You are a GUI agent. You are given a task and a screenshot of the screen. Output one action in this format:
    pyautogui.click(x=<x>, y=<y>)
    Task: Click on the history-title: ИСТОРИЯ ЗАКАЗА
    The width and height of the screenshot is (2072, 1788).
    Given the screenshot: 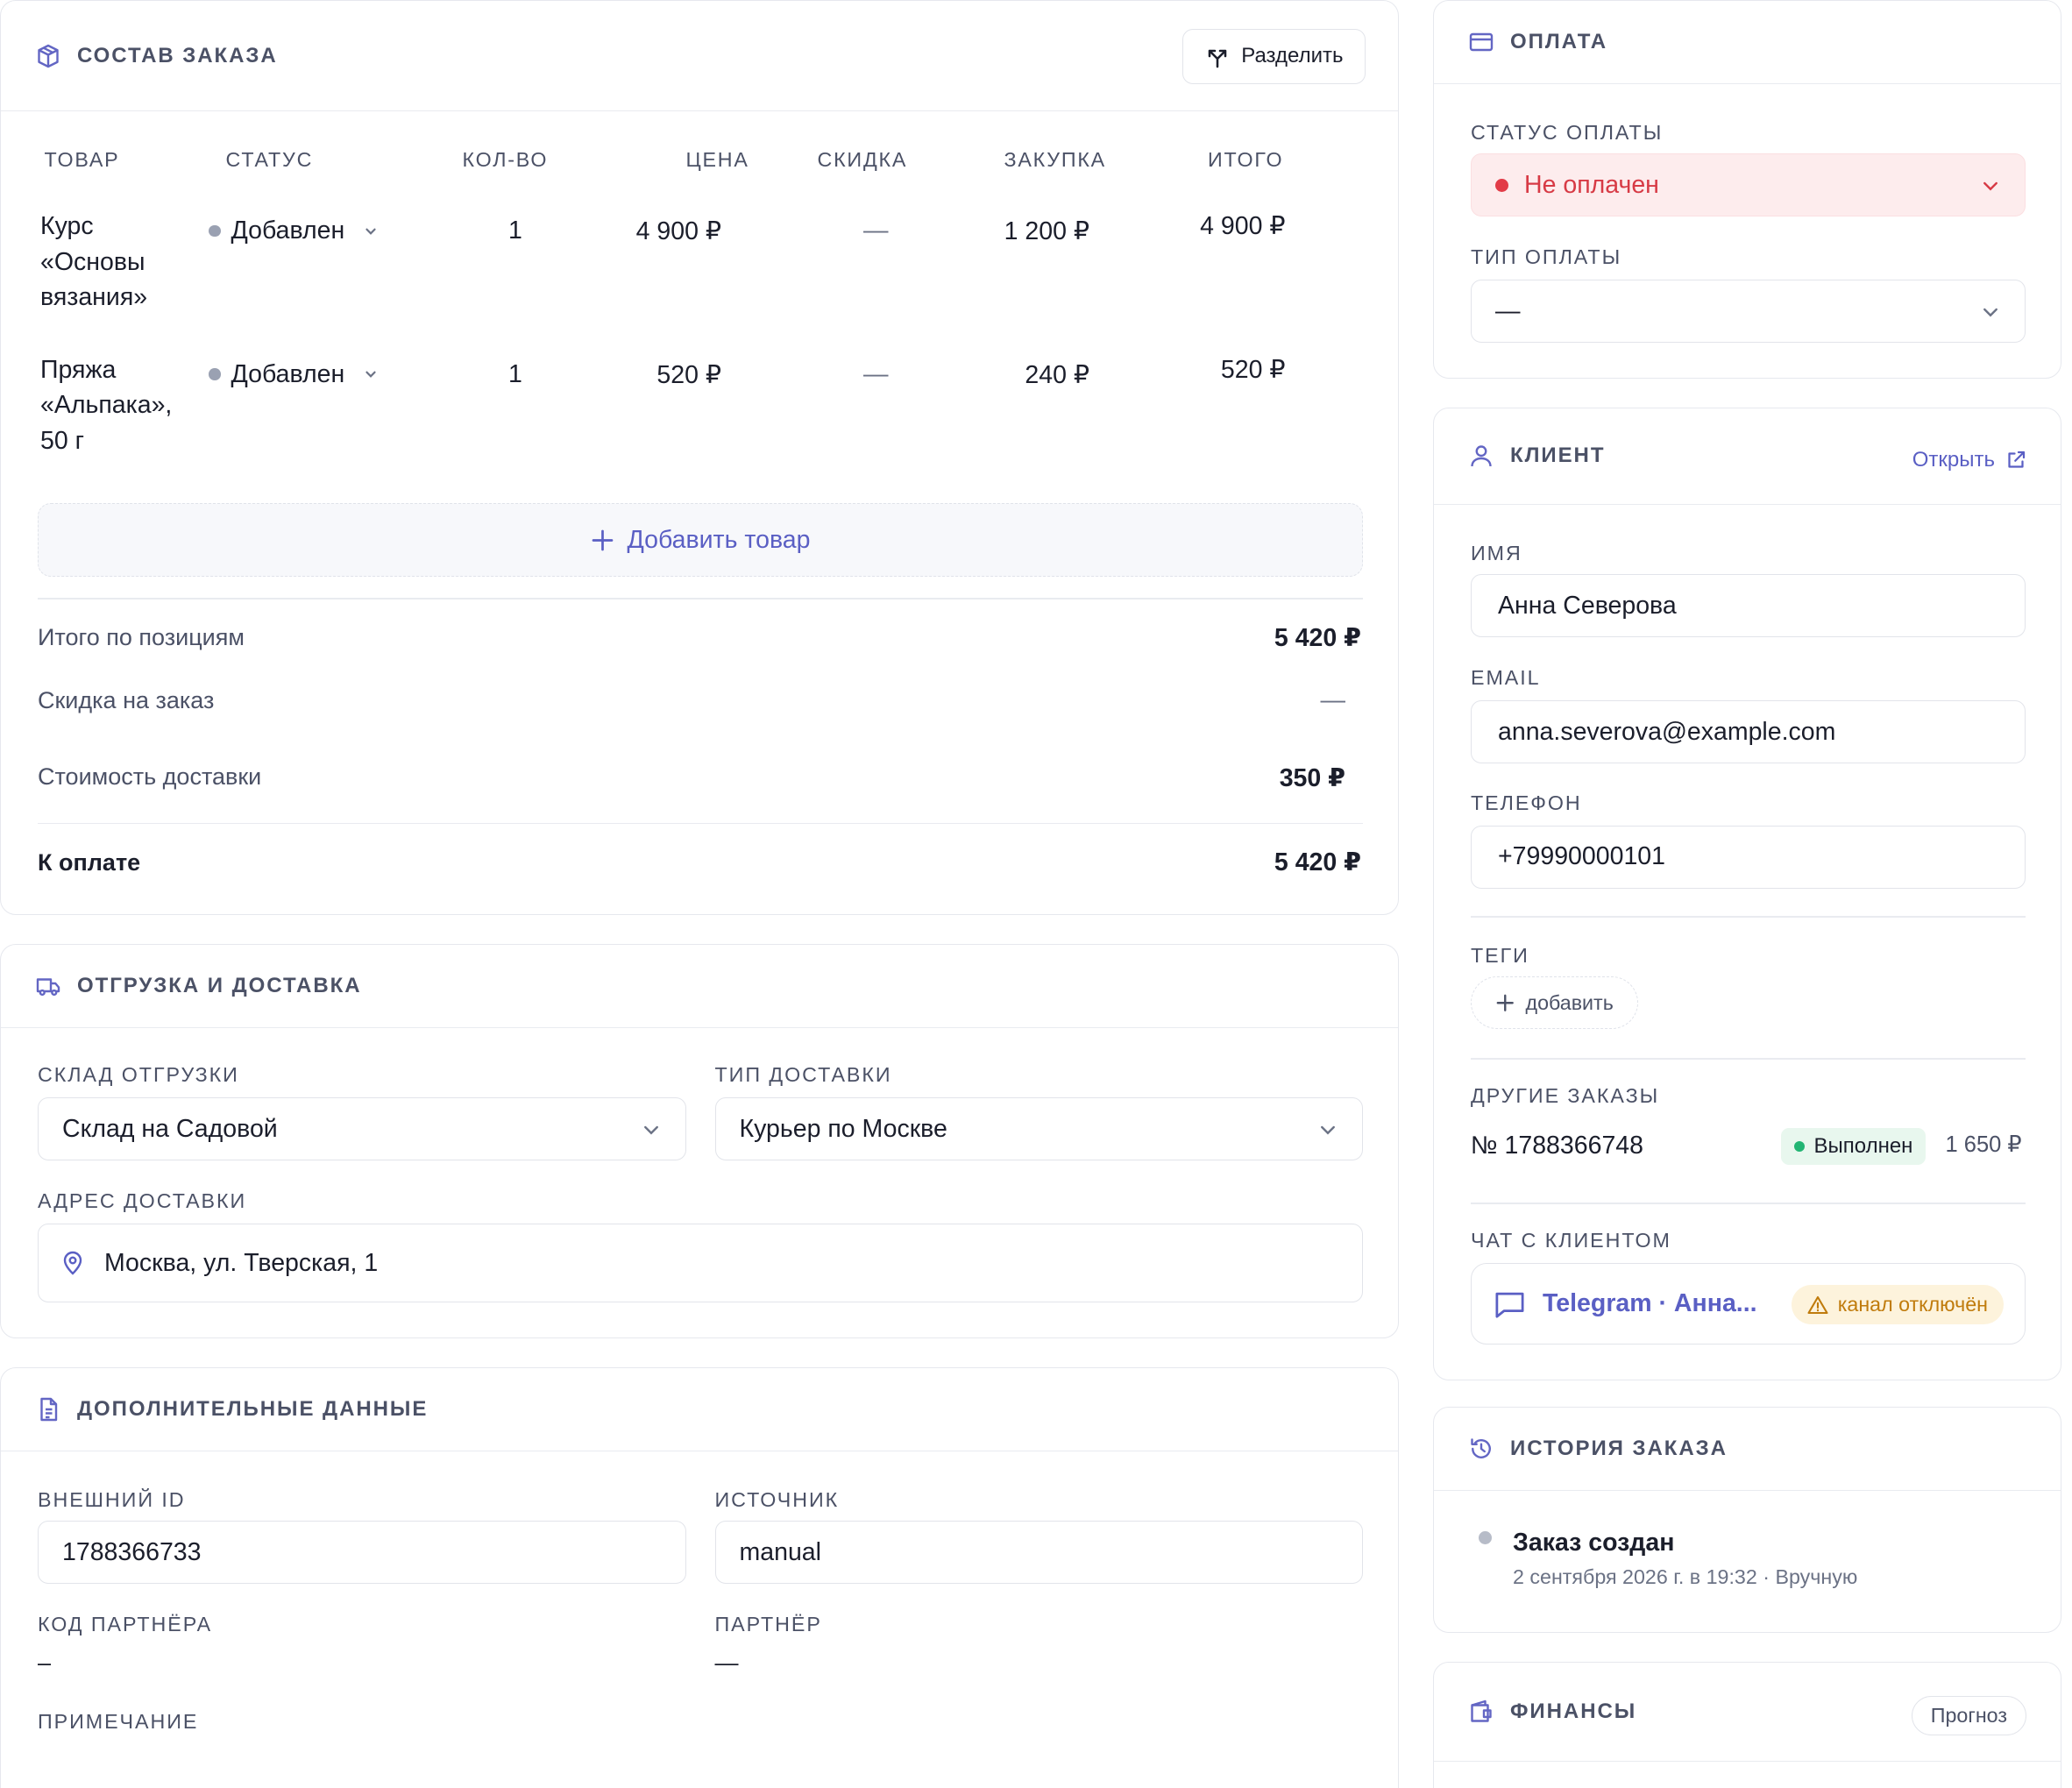 What is the action you would take?
    pyautogui.click(x=1619, y=1448)
    